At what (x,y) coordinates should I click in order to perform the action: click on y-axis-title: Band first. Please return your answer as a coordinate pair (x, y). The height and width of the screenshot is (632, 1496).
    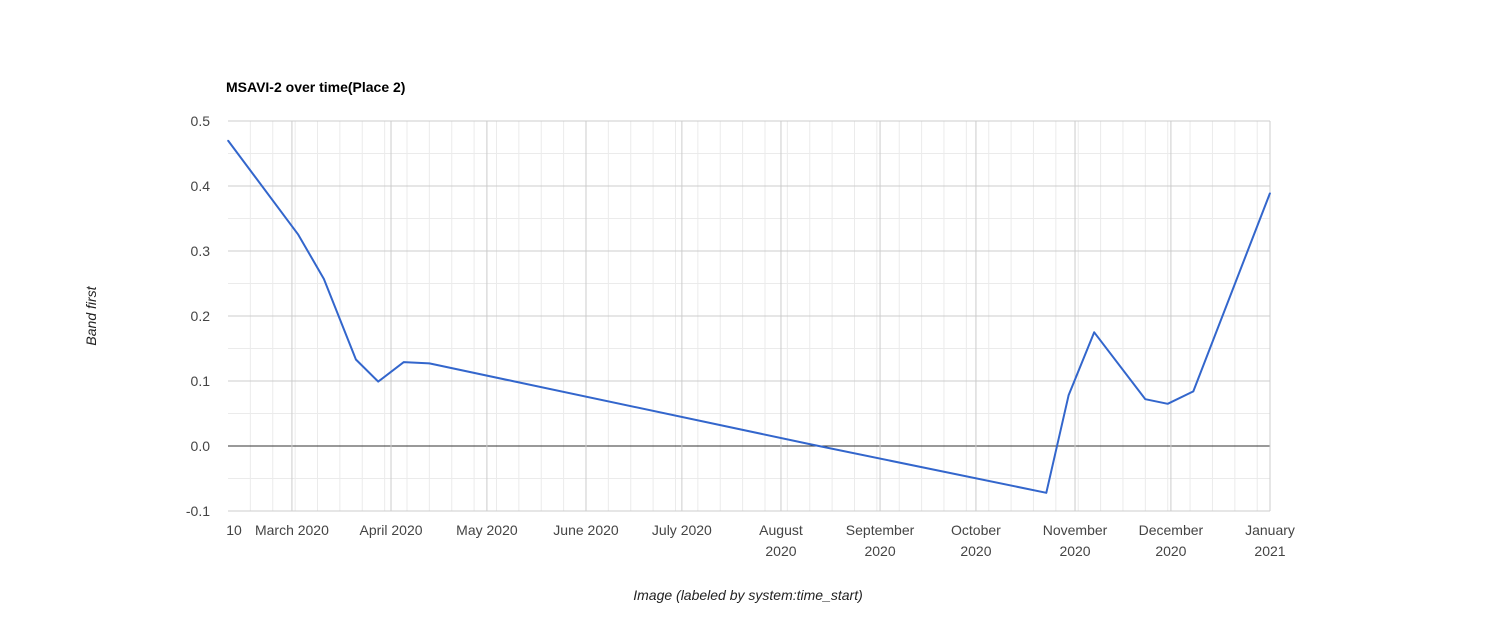
    Looking at the image, I should click on (91, 315).